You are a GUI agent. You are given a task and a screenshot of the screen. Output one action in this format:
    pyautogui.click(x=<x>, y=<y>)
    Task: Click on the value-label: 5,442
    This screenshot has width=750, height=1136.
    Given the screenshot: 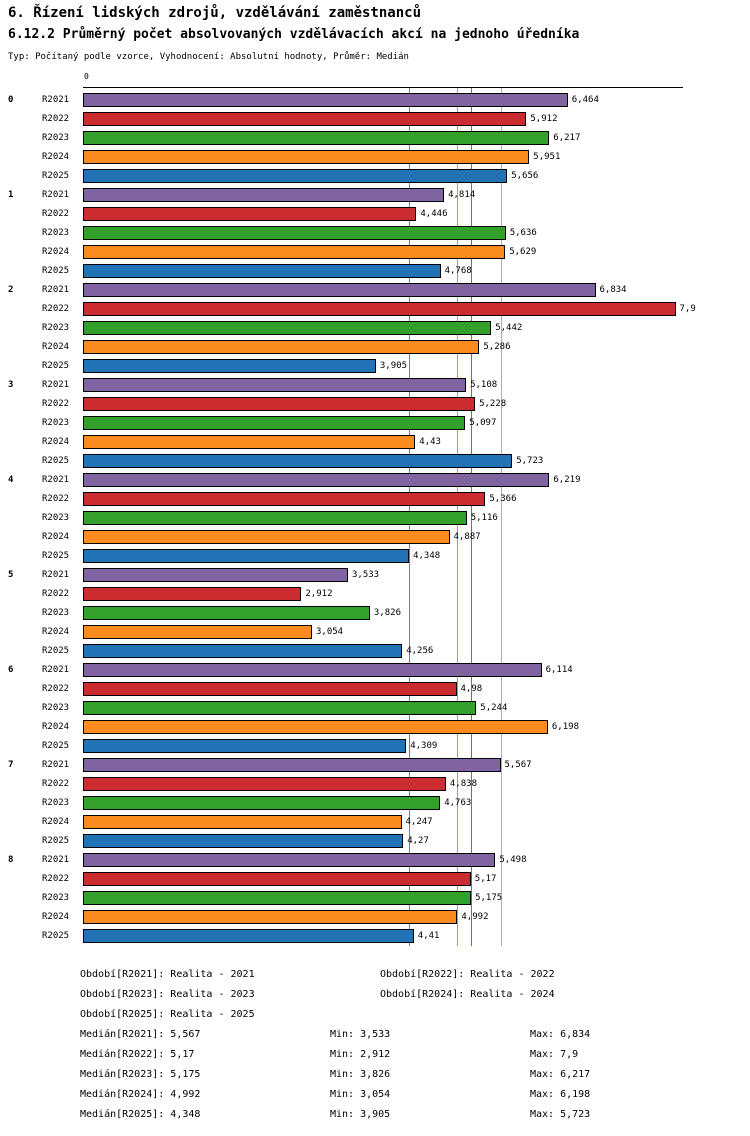 What is the action you would take?
    pyautogui.click(x=509, y=327)
    